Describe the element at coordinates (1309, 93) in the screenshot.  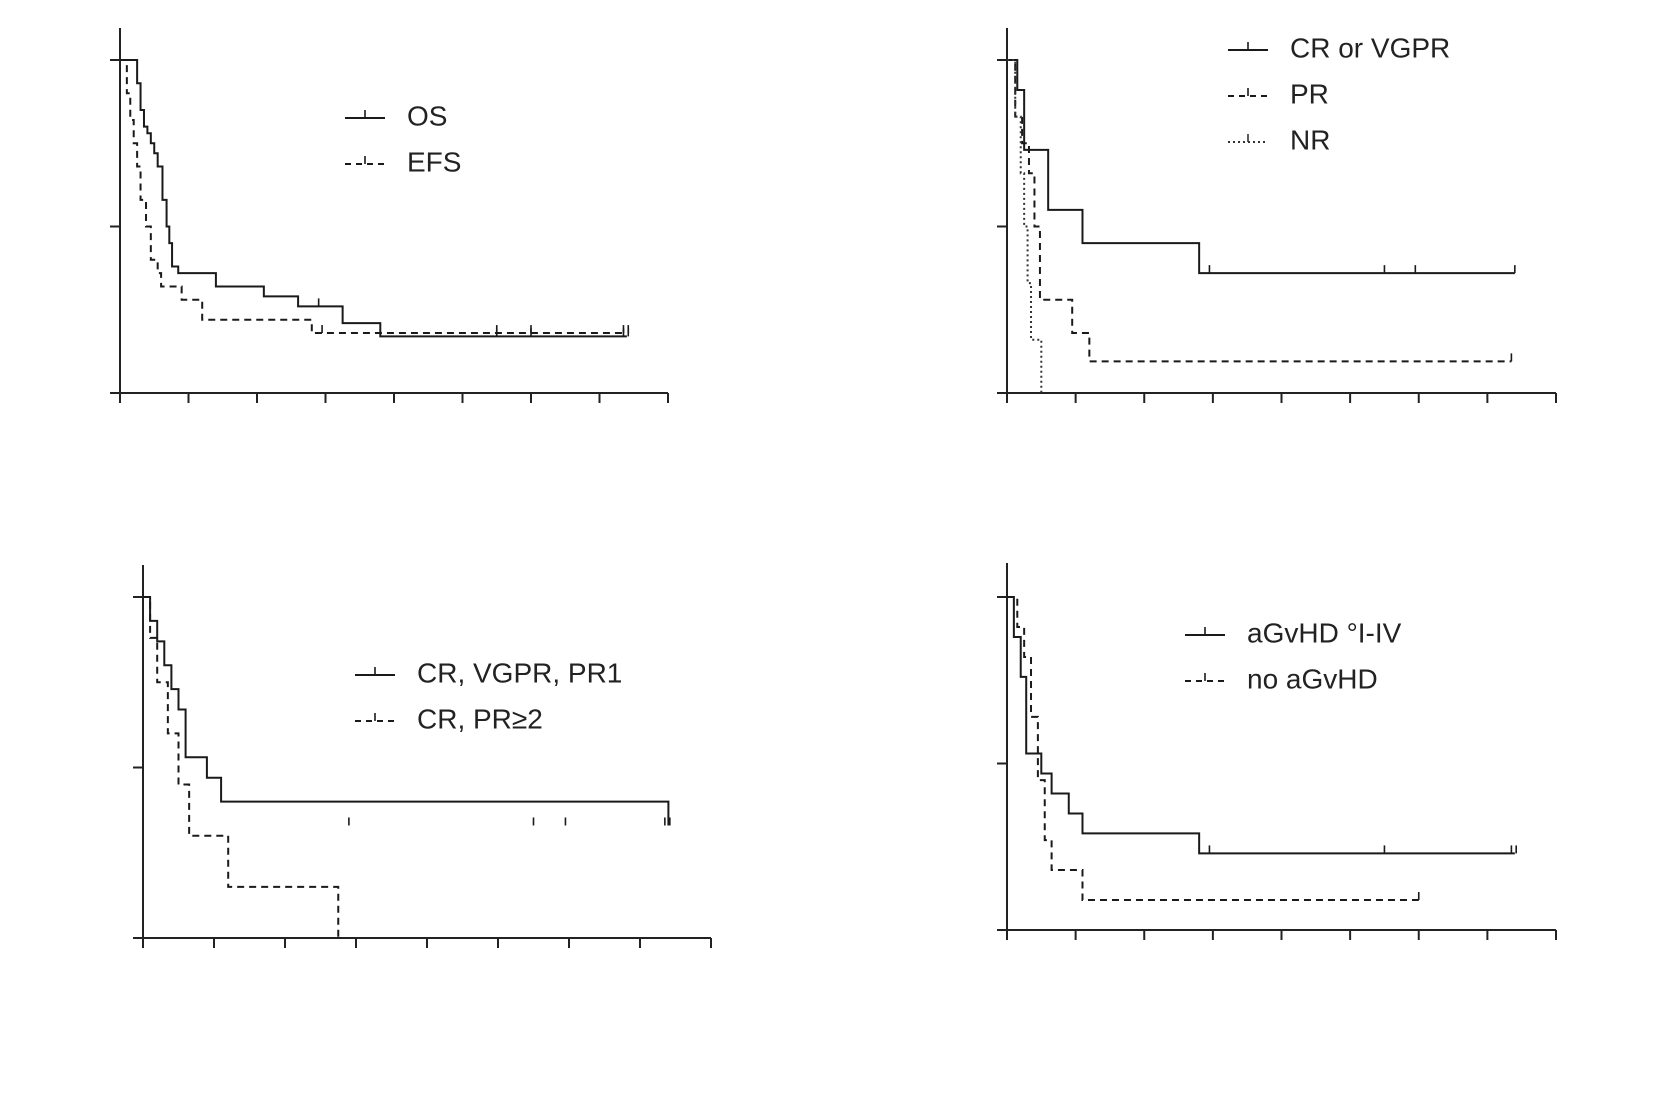
I see `legend-label: PR` at that location.